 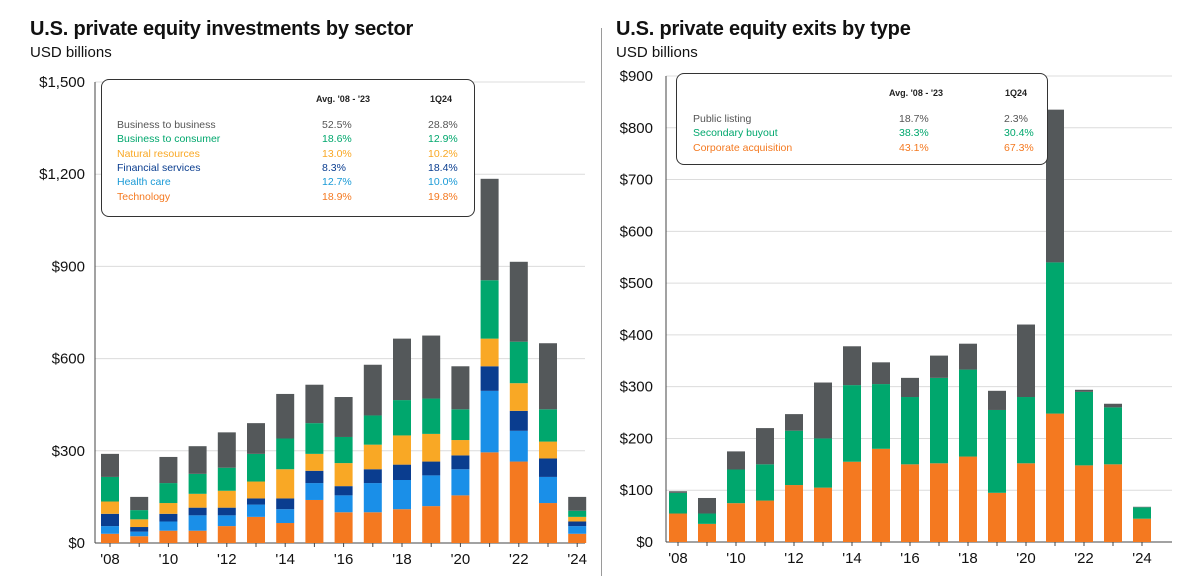 What do you see at coordinates (1019, 133) in the screenshot?
I see `legend-q-value: 30.4%` at bounding box center [1019, 133].